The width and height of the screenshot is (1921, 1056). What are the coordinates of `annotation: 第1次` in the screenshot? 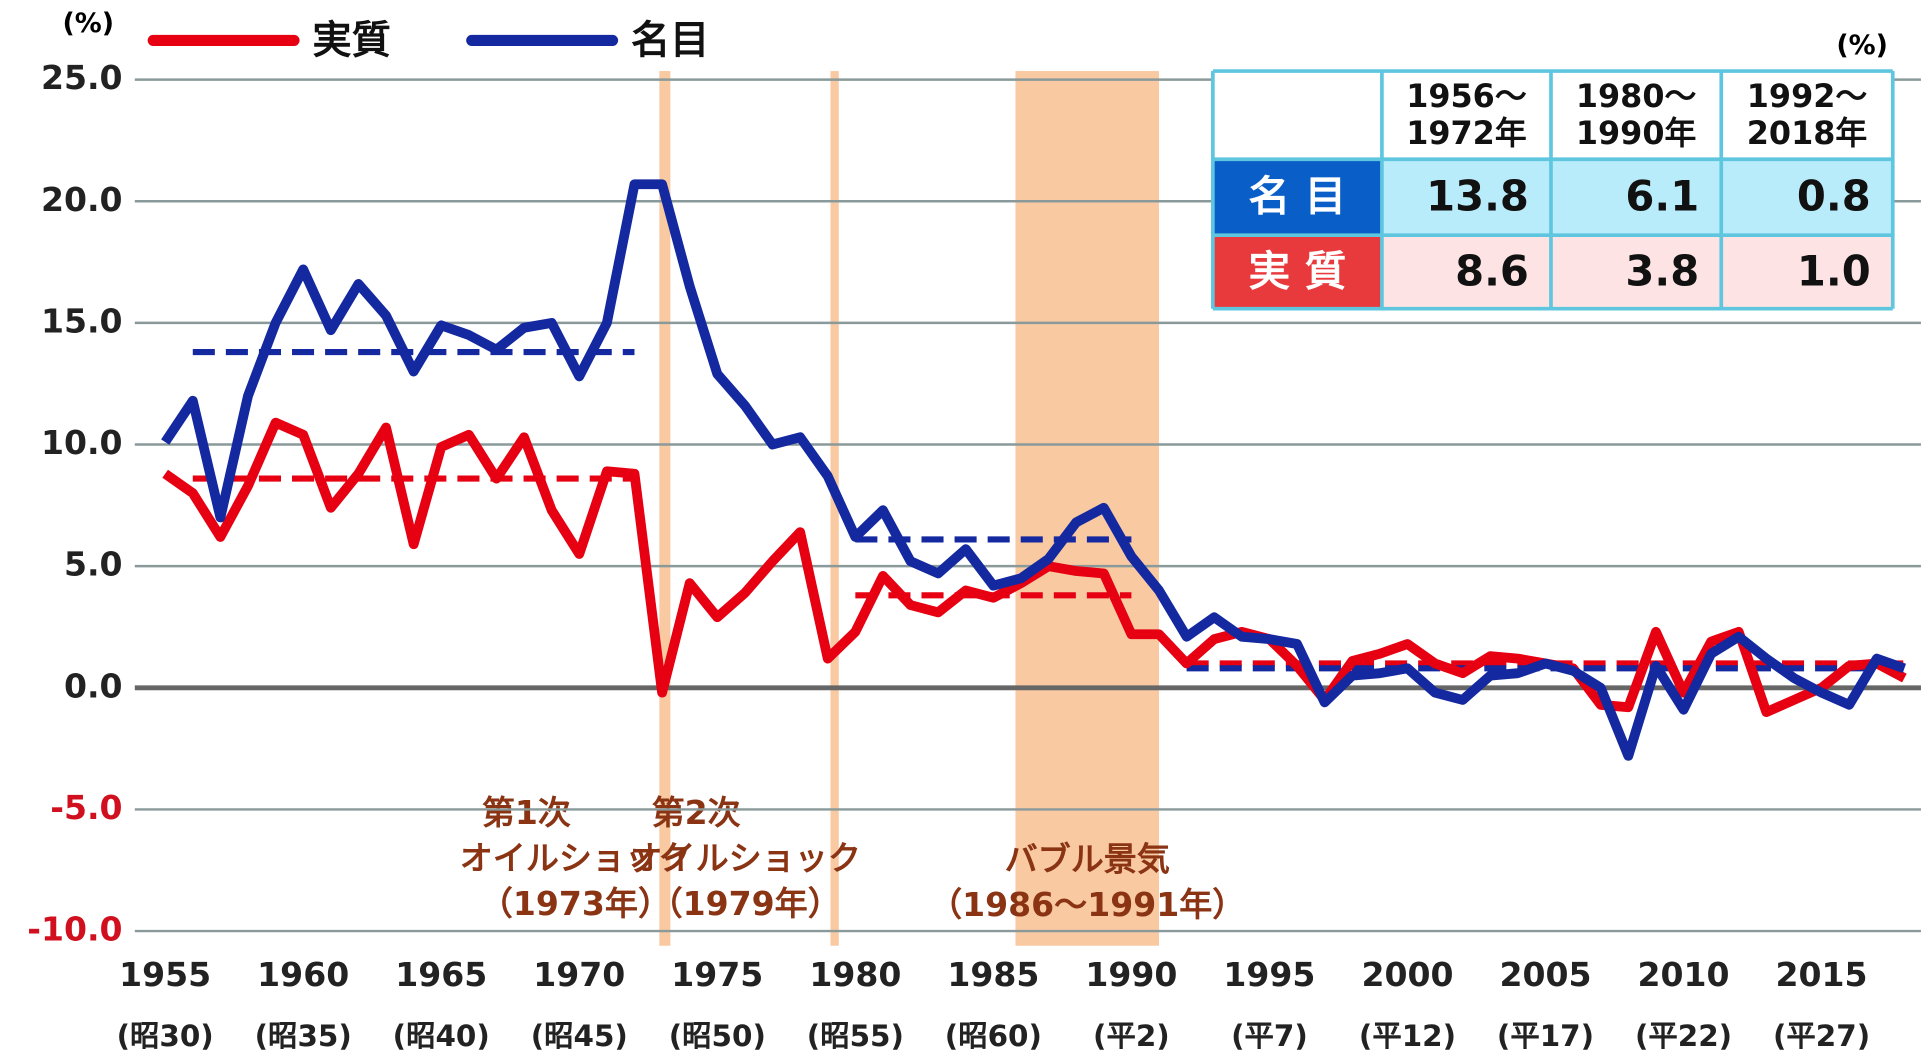 It's located at (526, 812).